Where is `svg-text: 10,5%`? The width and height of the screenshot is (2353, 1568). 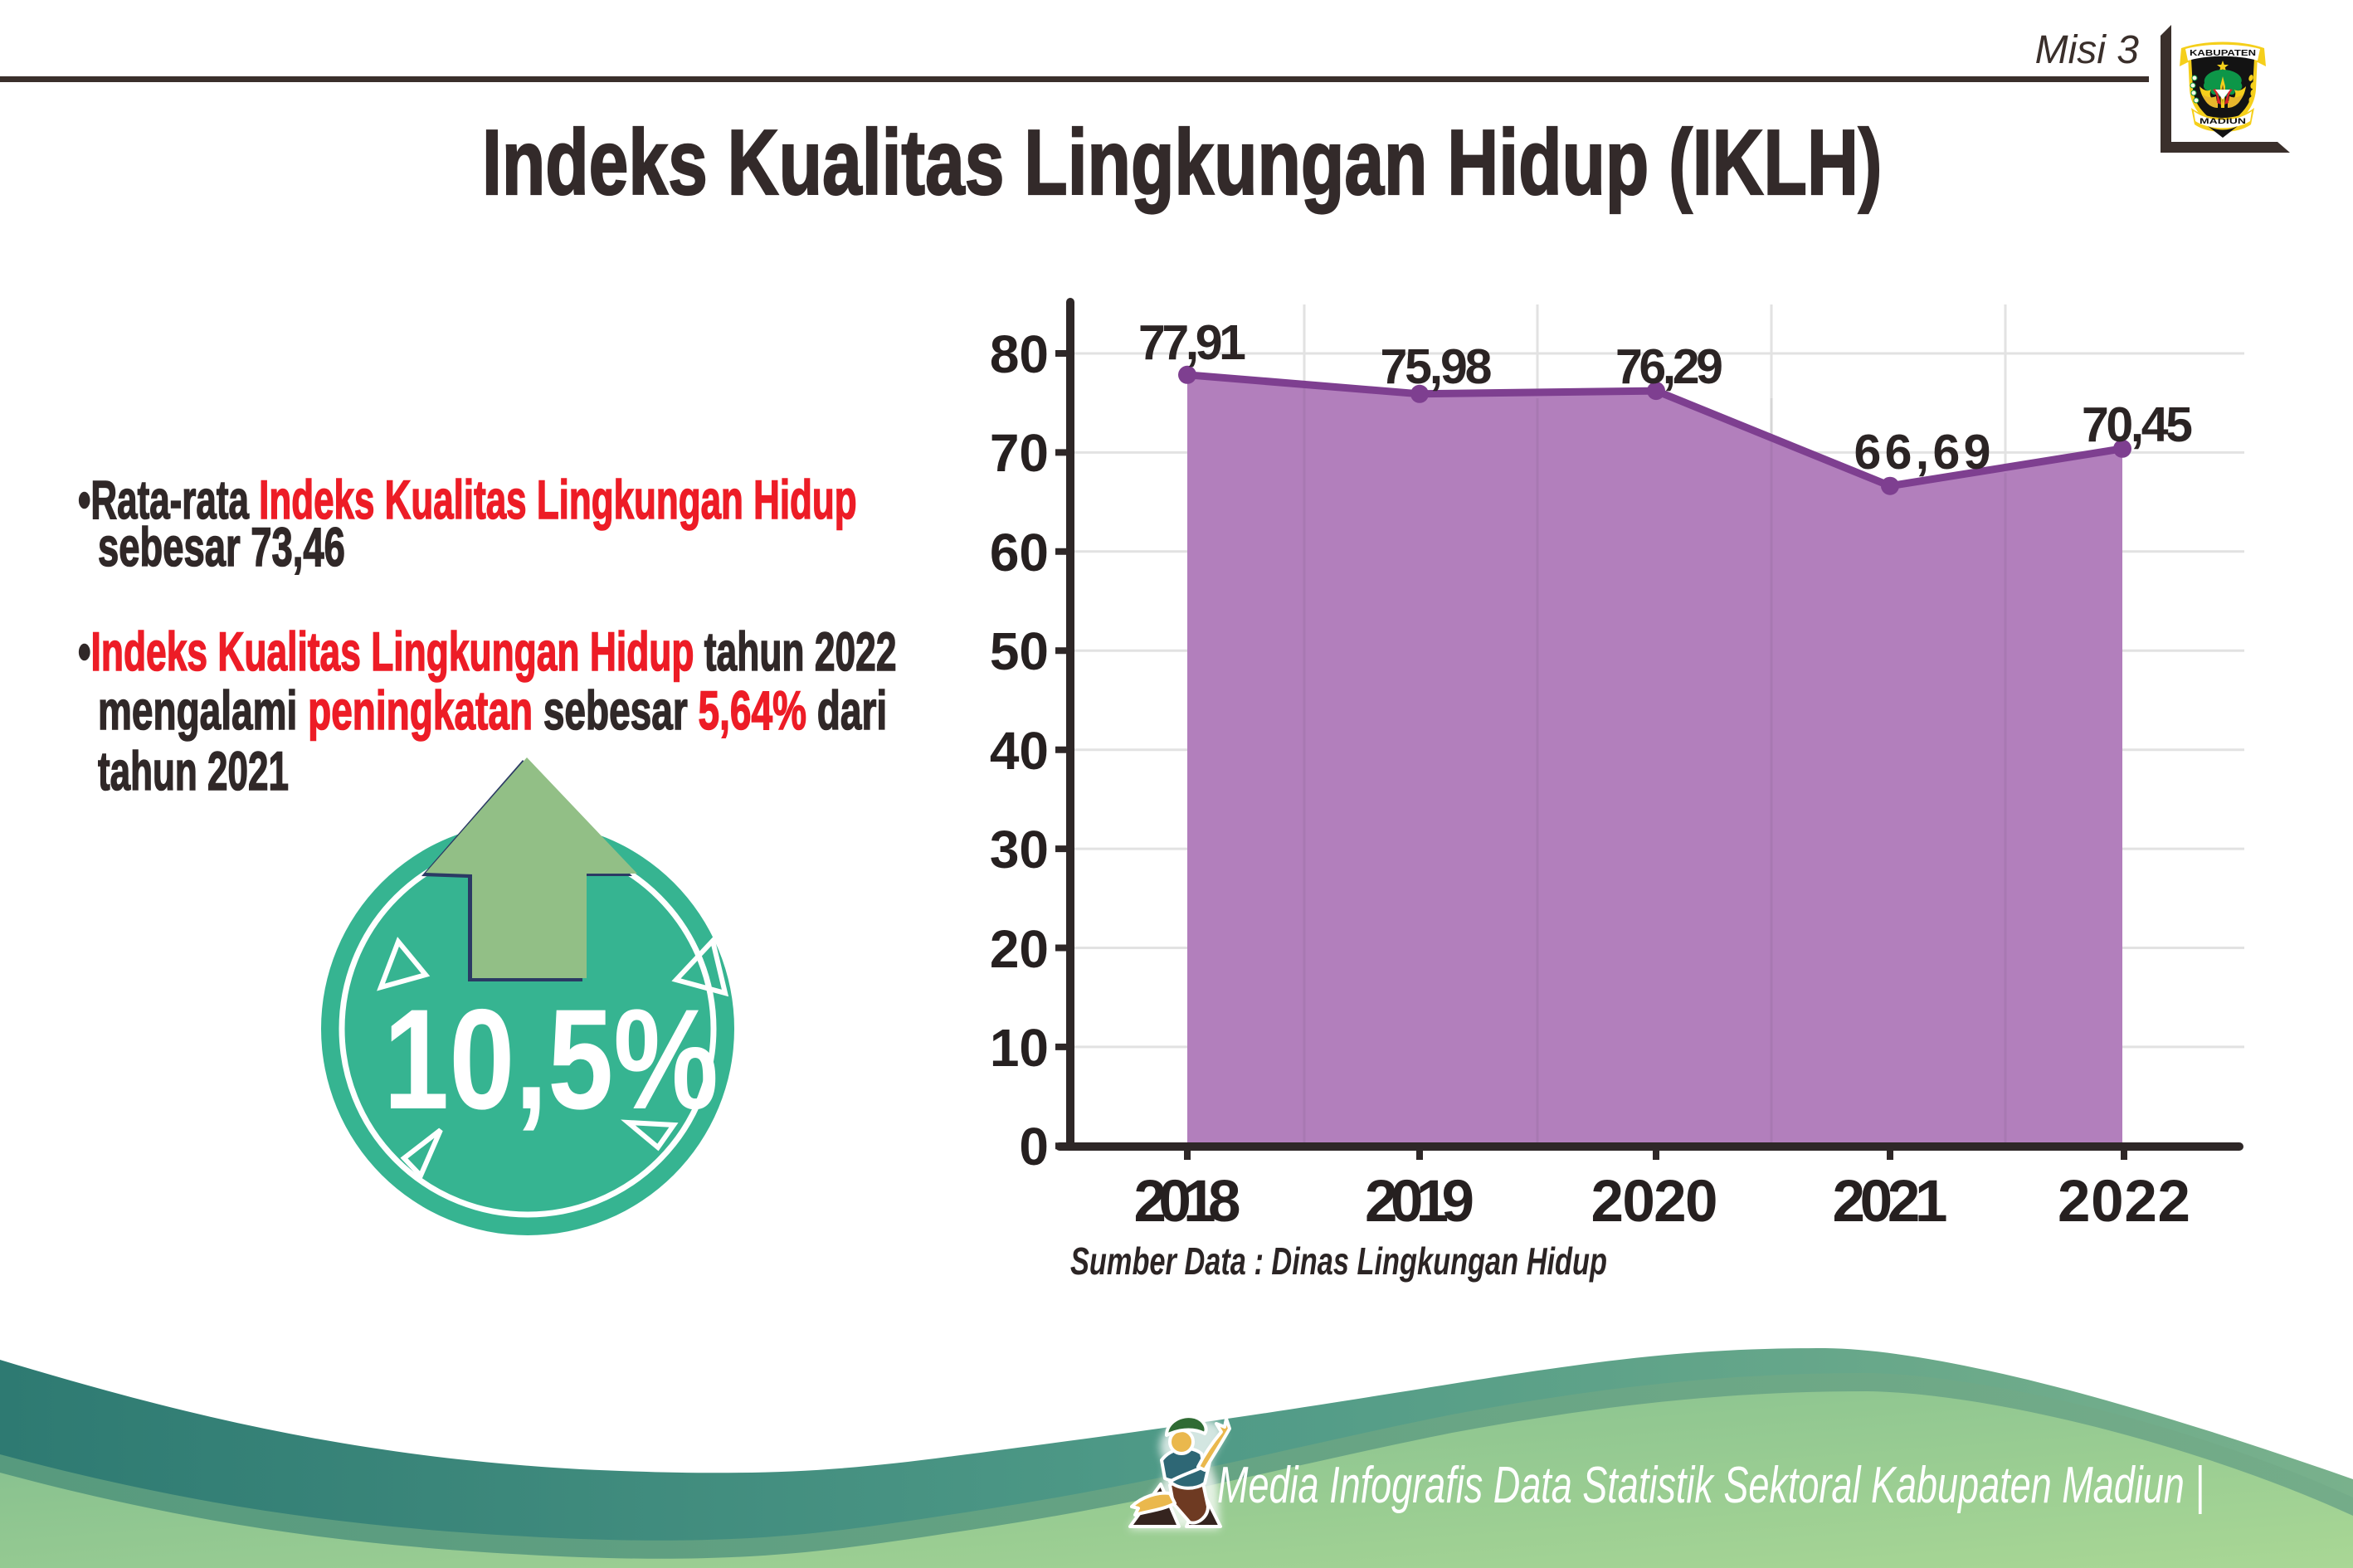 svg-text: 10,5% is located at coordinates (551, 1059).